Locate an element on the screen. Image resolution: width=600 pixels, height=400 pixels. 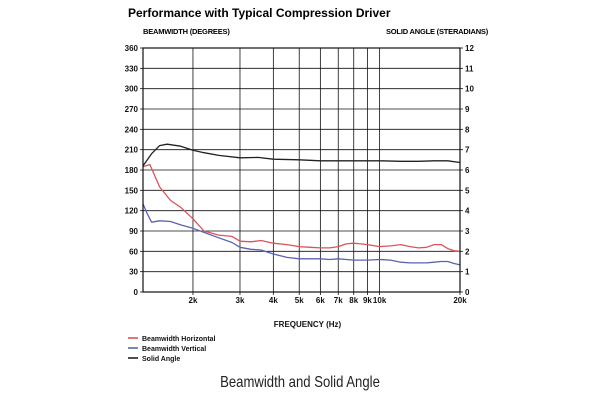
y-tick-label: 180 is located at coordinates (132, 170).